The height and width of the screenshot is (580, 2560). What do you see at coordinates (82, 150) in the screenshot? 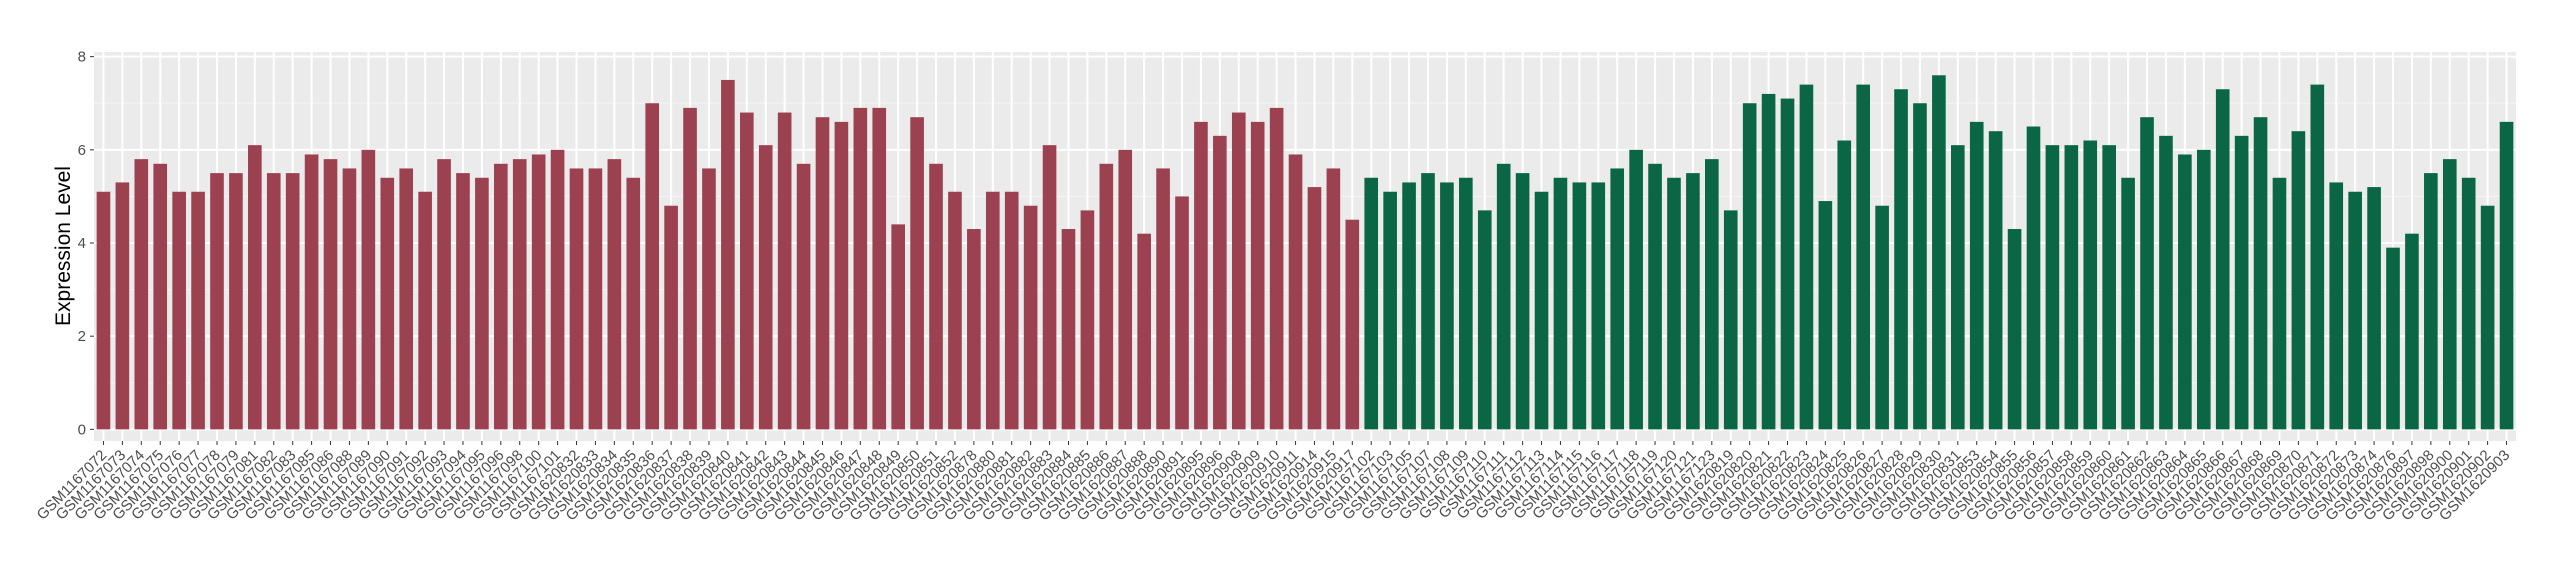
I see `y-tick-label: 6` at bounding box center [82, 150].